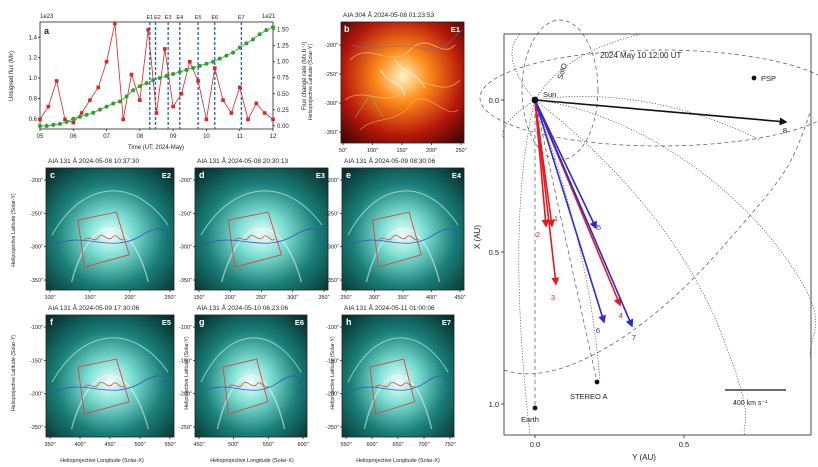 The width and height of the screenshot is (818, 467). I want to click on panel-e-ytick-label: -200″, so click(332, 181).